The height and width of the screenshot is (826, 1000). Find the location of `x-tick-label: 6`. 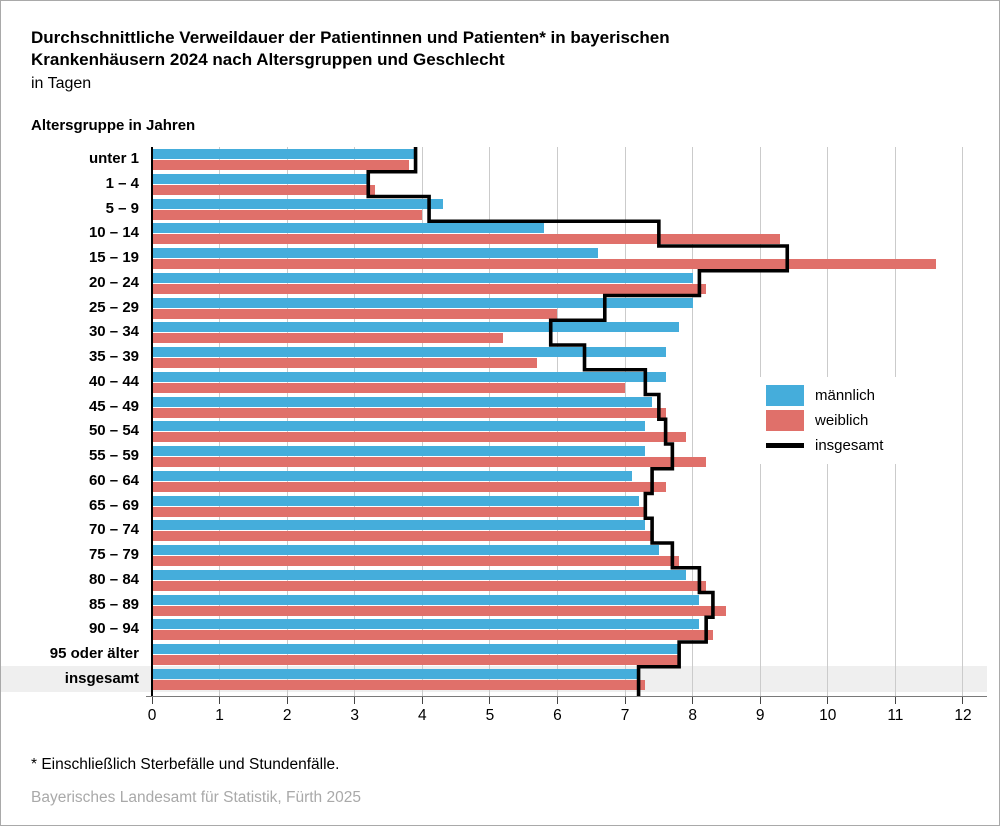

x-tick-label: 6 is located at coordinates (557, 715).